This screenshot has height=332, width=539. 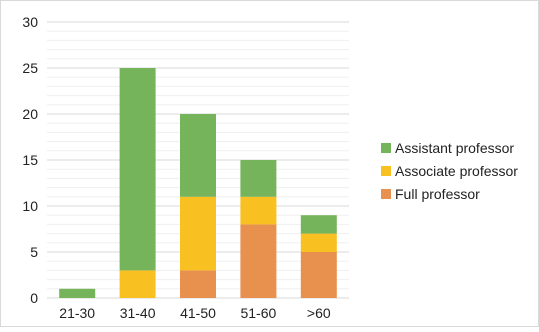 What do you see at coordinates (198, 313) in the screenshot?
I see `x-tick-label: 41-50` at bounding box center [198, 313].